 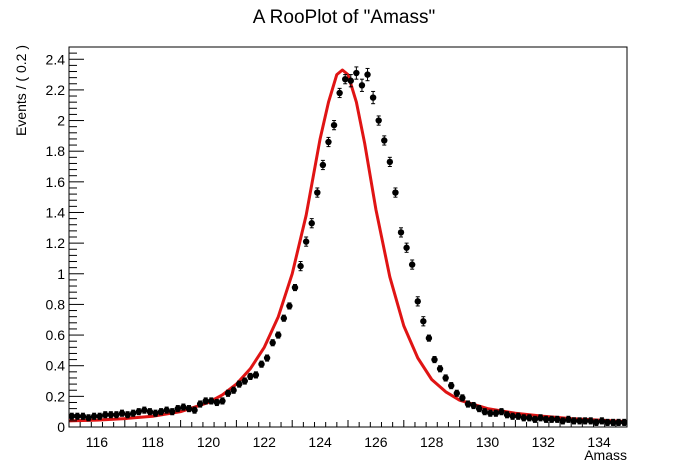 I want to click on x-axis: 116 118 120 122 124 126 128 130 132 134, so click(x=348, y=435).